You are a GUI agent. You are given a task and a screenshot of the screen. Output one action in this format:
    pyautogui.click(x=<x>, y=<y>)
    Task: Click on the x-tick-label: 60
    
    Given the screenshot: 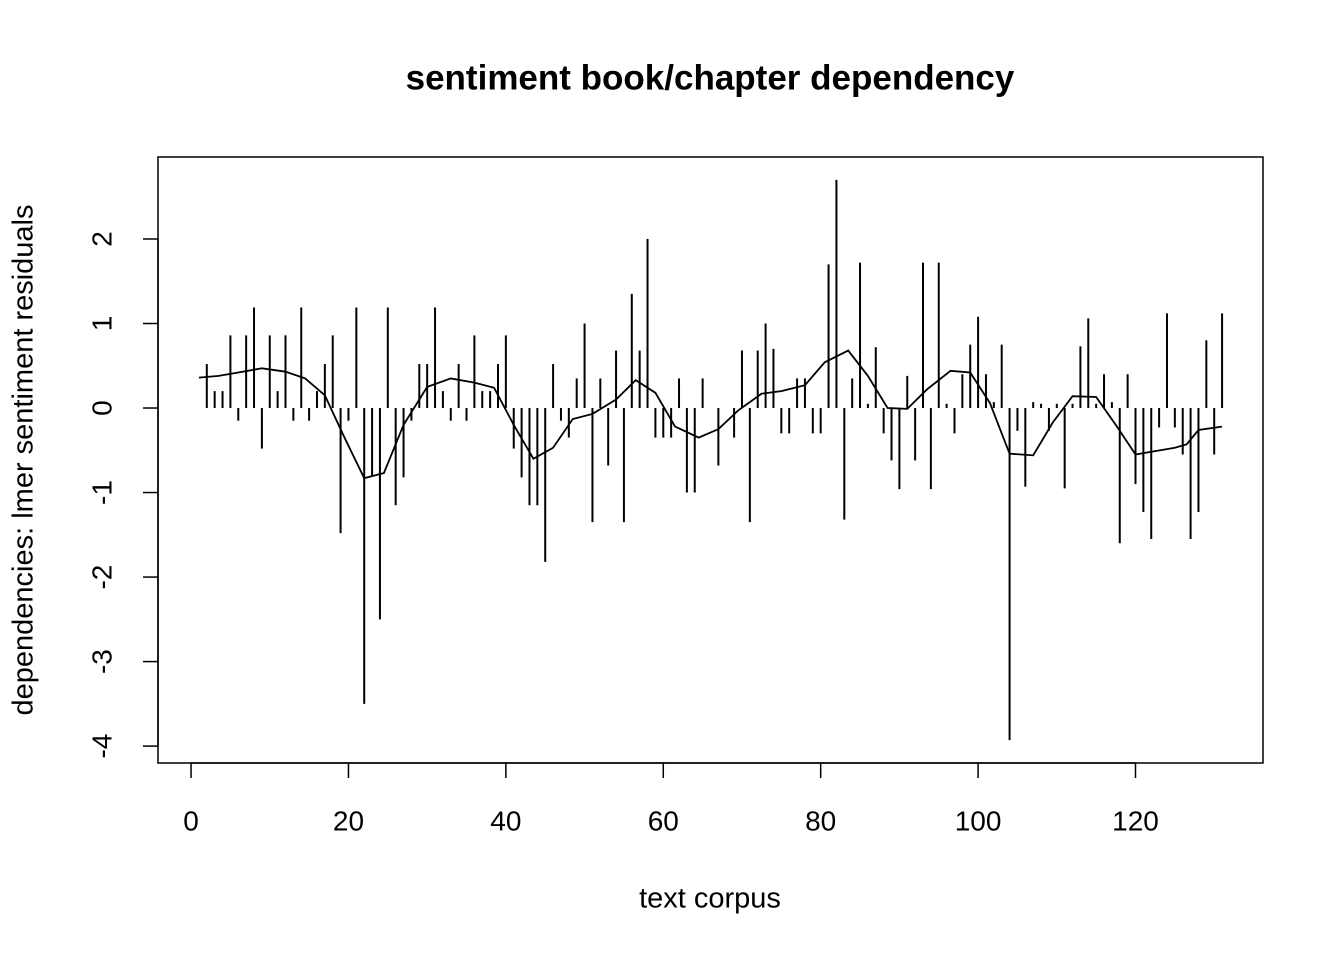 What is the action you would take?
    pyautogui.click(x=663, y=820)
    